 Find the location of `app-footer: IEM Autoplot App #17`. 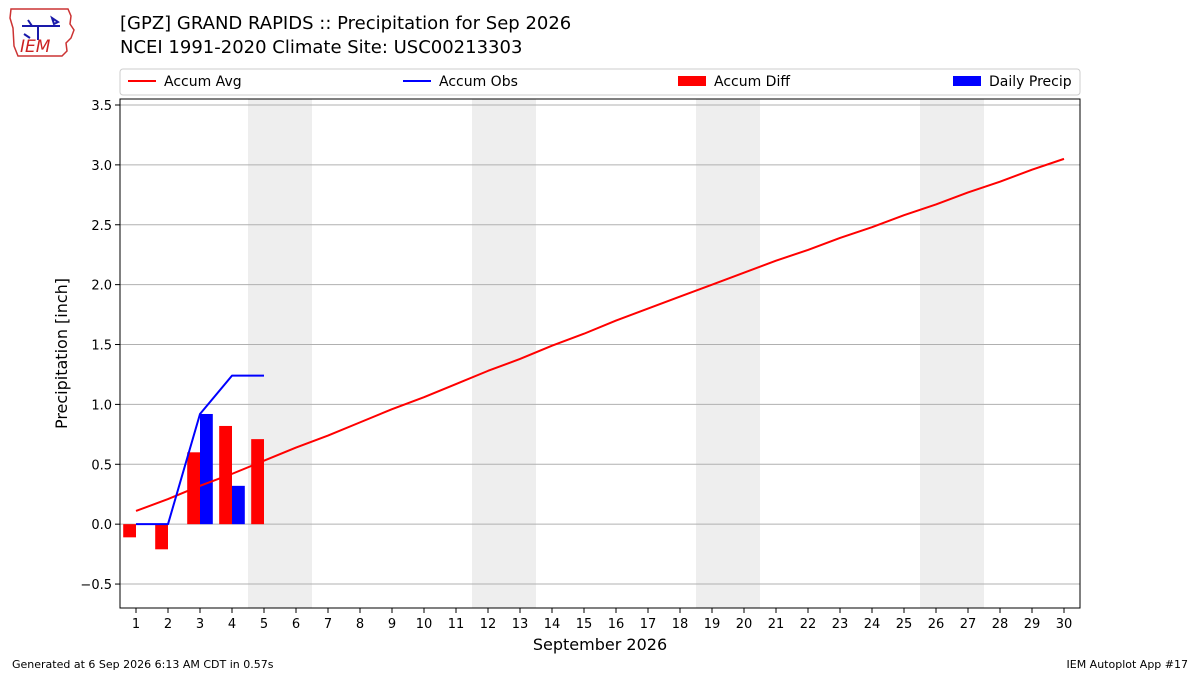

app-footer: IEM Autoplot App #17 is located at coordinates (1127, 664).